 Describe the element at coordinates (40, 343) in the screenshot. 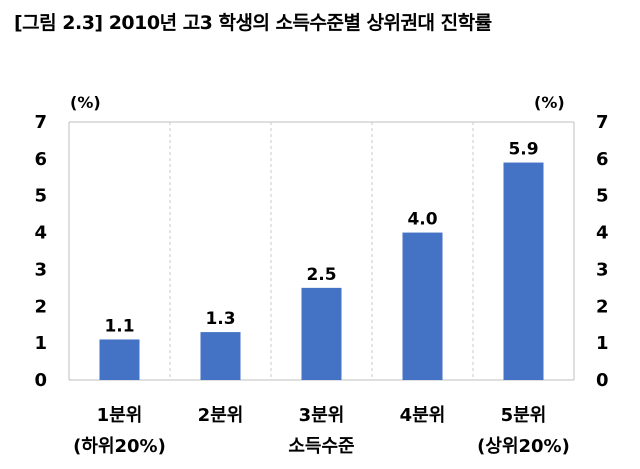

I see `y-tick-label-left: 1` at that location.